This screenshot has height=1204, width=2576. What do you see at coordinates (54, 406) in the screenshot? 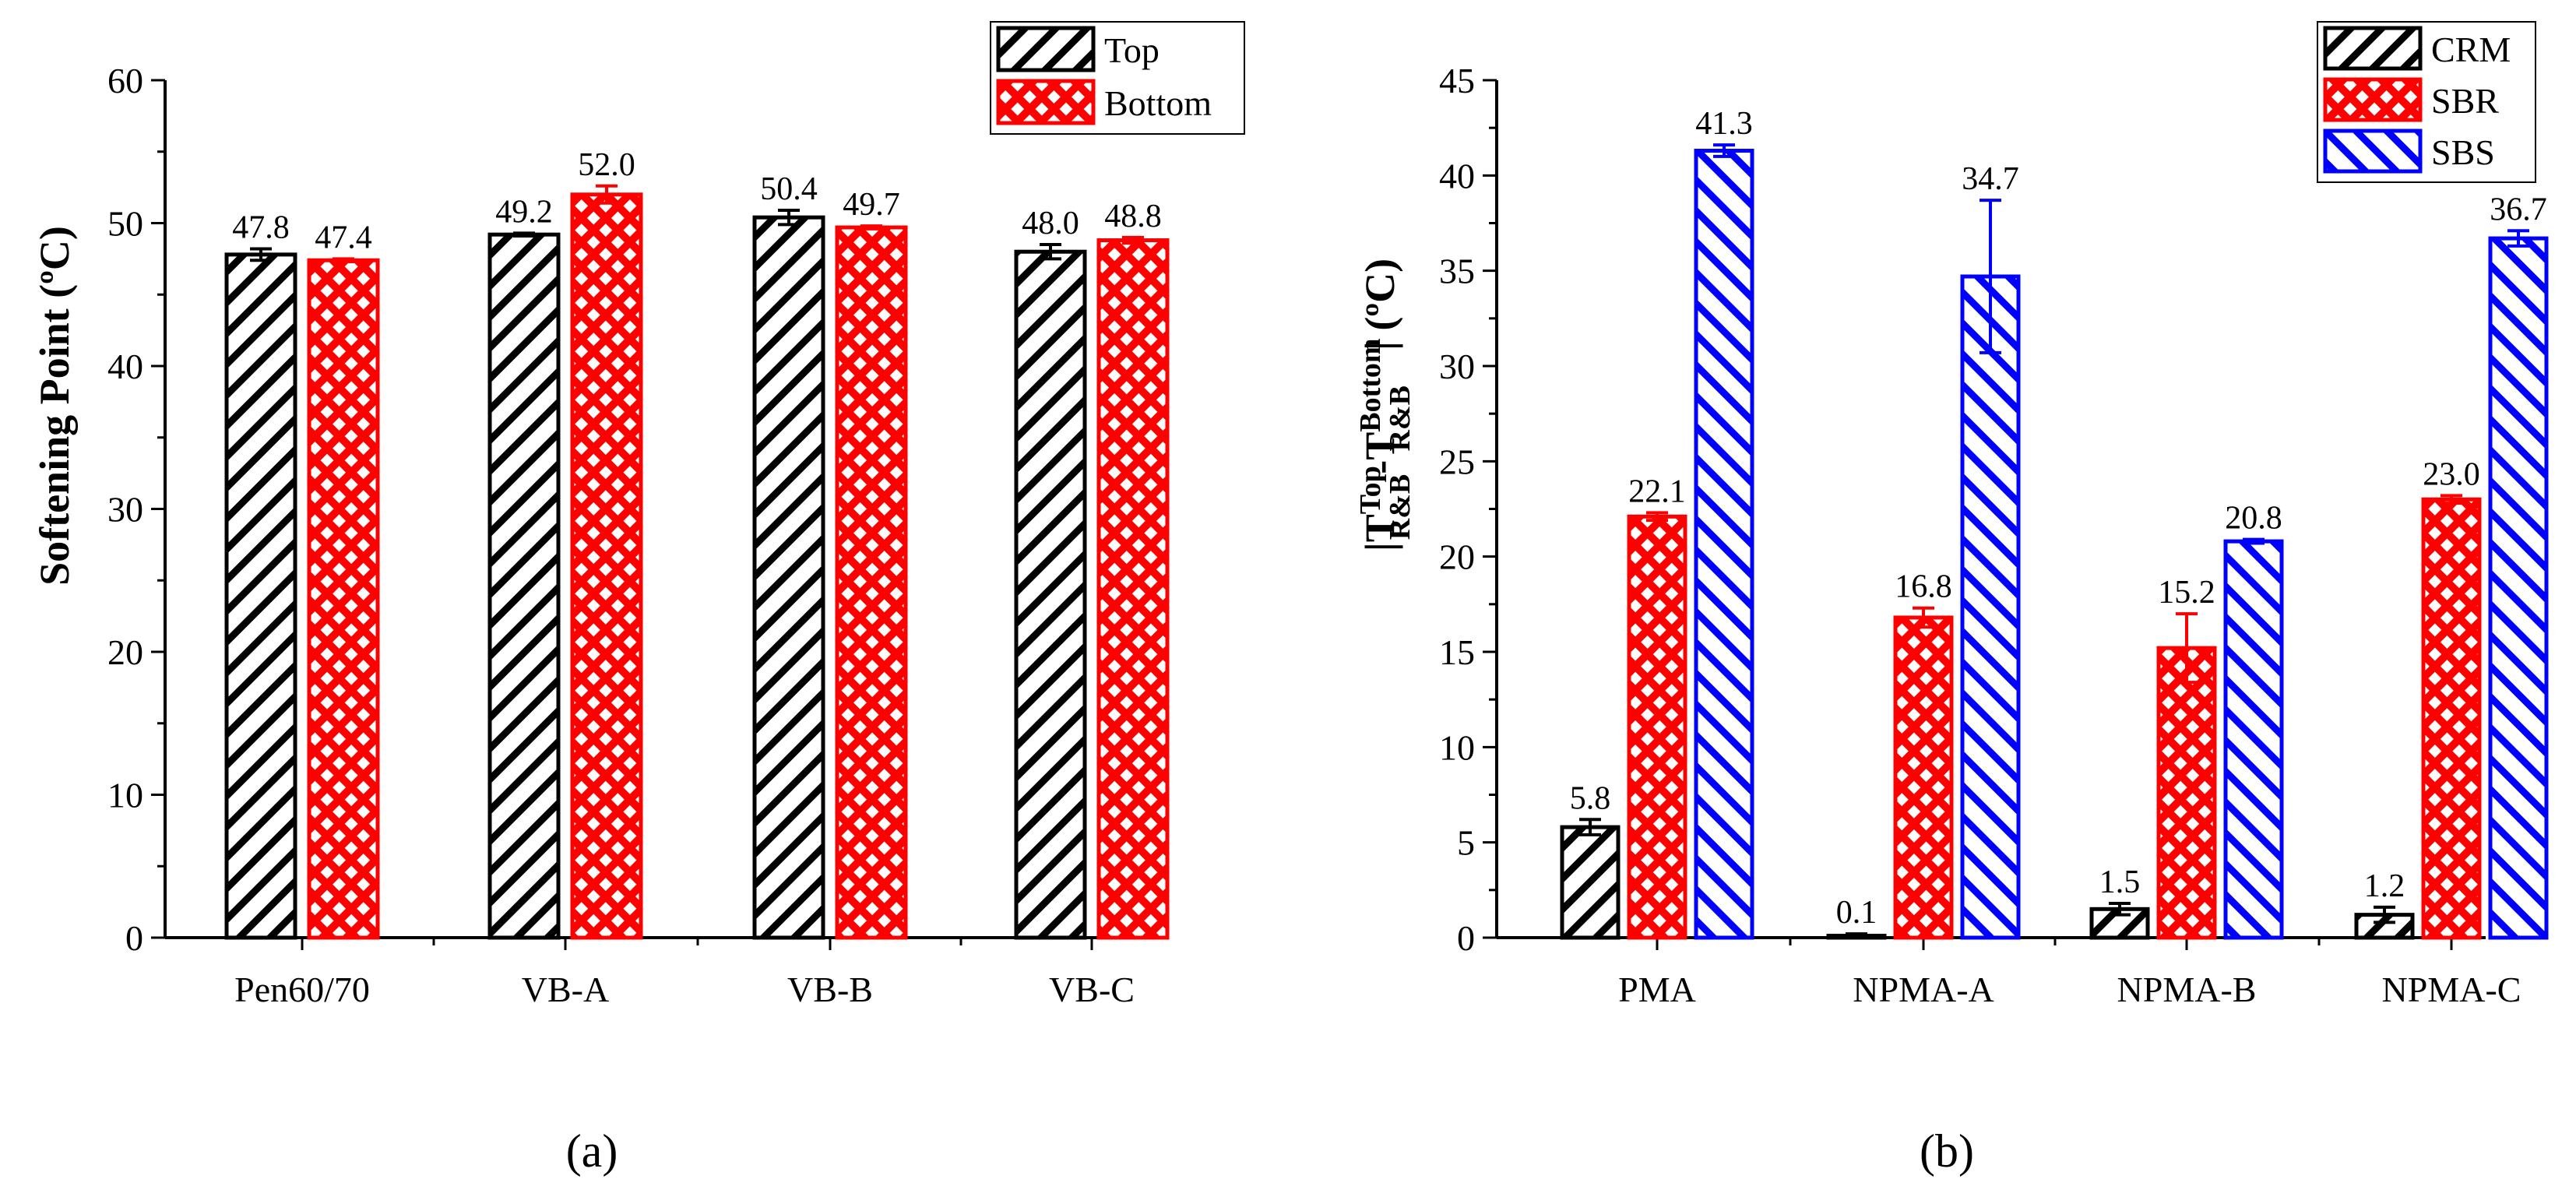
I see `y-axis-title-a: Softening Point (ºC)` at bounding box center [54, 406].